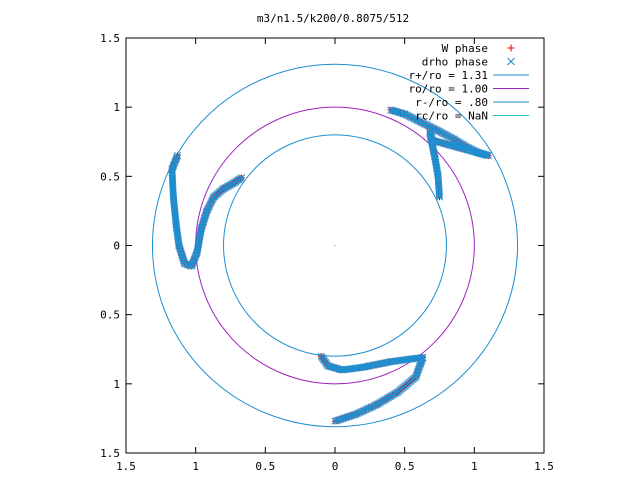 This screenshot has height=480, width=640. What do you see at coordinates (451, 116) in the screenshot?
I see `legend-label: rc/ro = NaN` at bounding box center [451, 116].